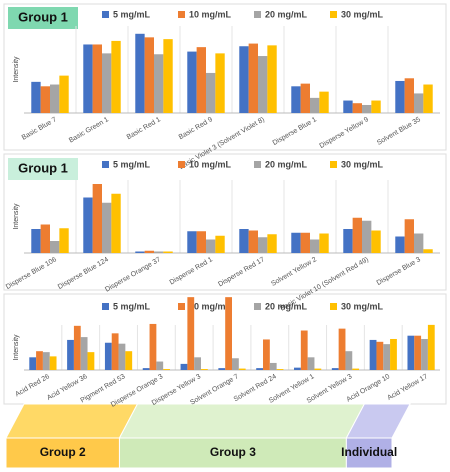  What do you see at coordinates (39, 129) in the screenshot?
I see `x-tick-label: Basic Blue 7` at bounding box center [39, 129].